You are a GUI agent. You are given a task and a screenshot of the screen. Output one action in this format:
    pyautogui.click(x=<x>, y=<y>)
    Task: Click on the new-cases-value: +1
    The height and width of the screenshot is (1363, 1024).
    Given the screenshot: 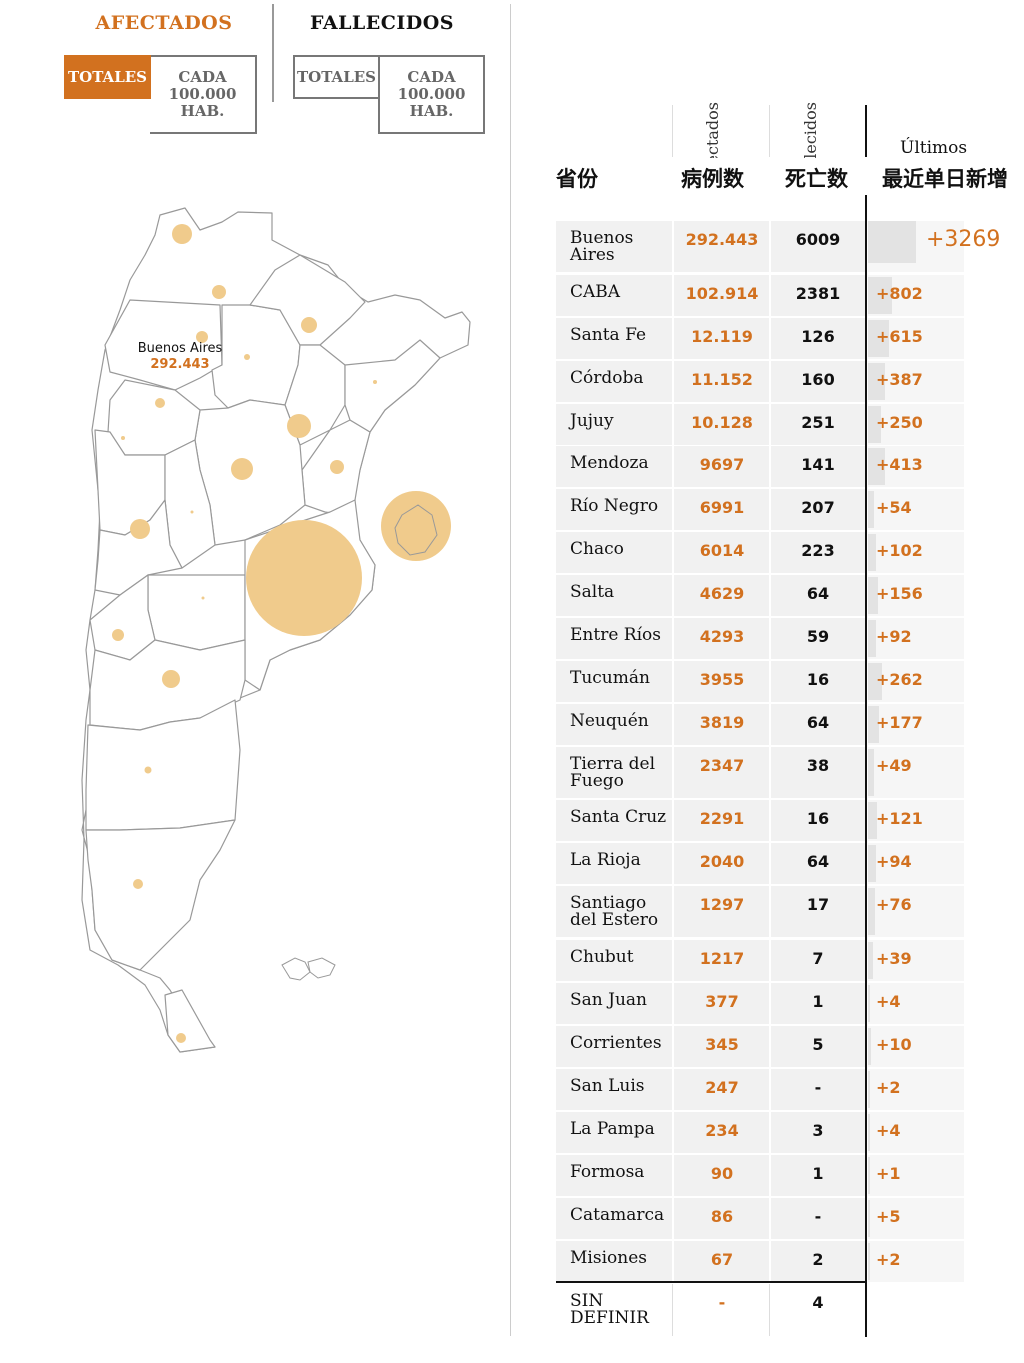 What is the action you would take?
    pyautogui.click(x=888, y=1173)
    